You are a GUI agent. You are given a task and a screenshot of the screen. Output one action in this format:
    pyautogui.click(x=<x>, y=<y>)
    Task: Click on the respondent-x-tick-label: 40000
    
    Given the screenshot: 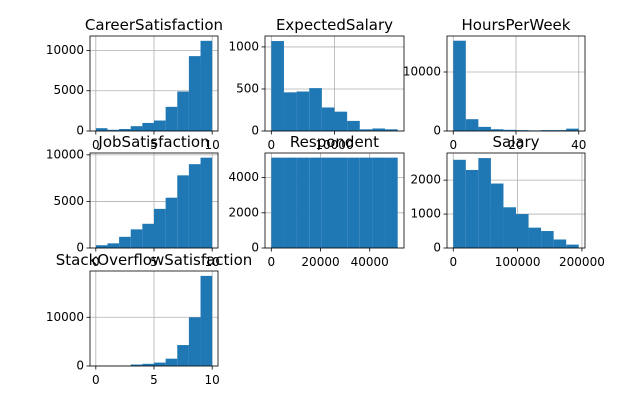 What is the action you would take?
    pyautogui.click(x=370, y=262)
    